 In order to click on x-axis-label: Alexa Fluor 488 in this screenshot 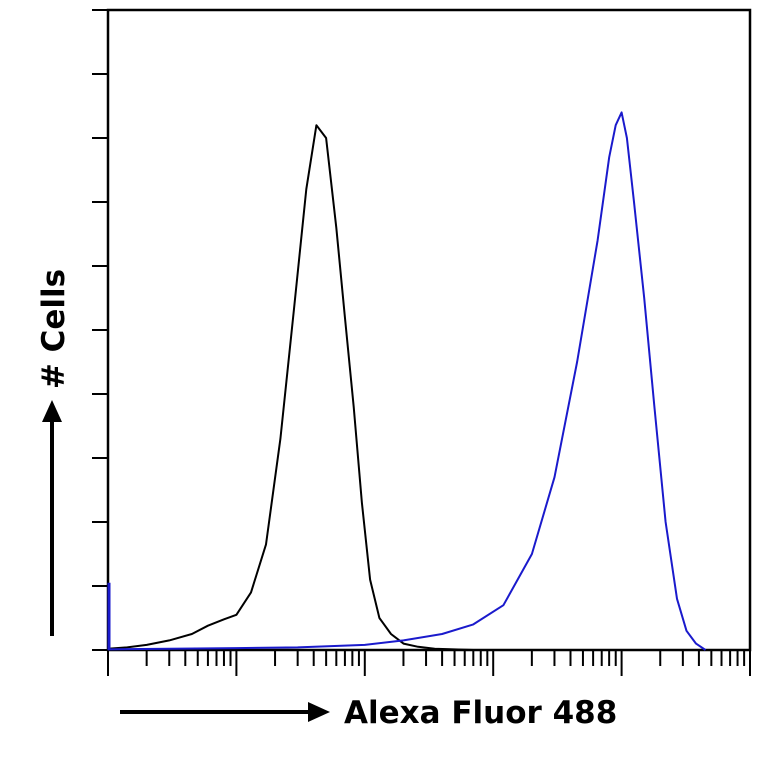, I will do `click(480, 713)`.